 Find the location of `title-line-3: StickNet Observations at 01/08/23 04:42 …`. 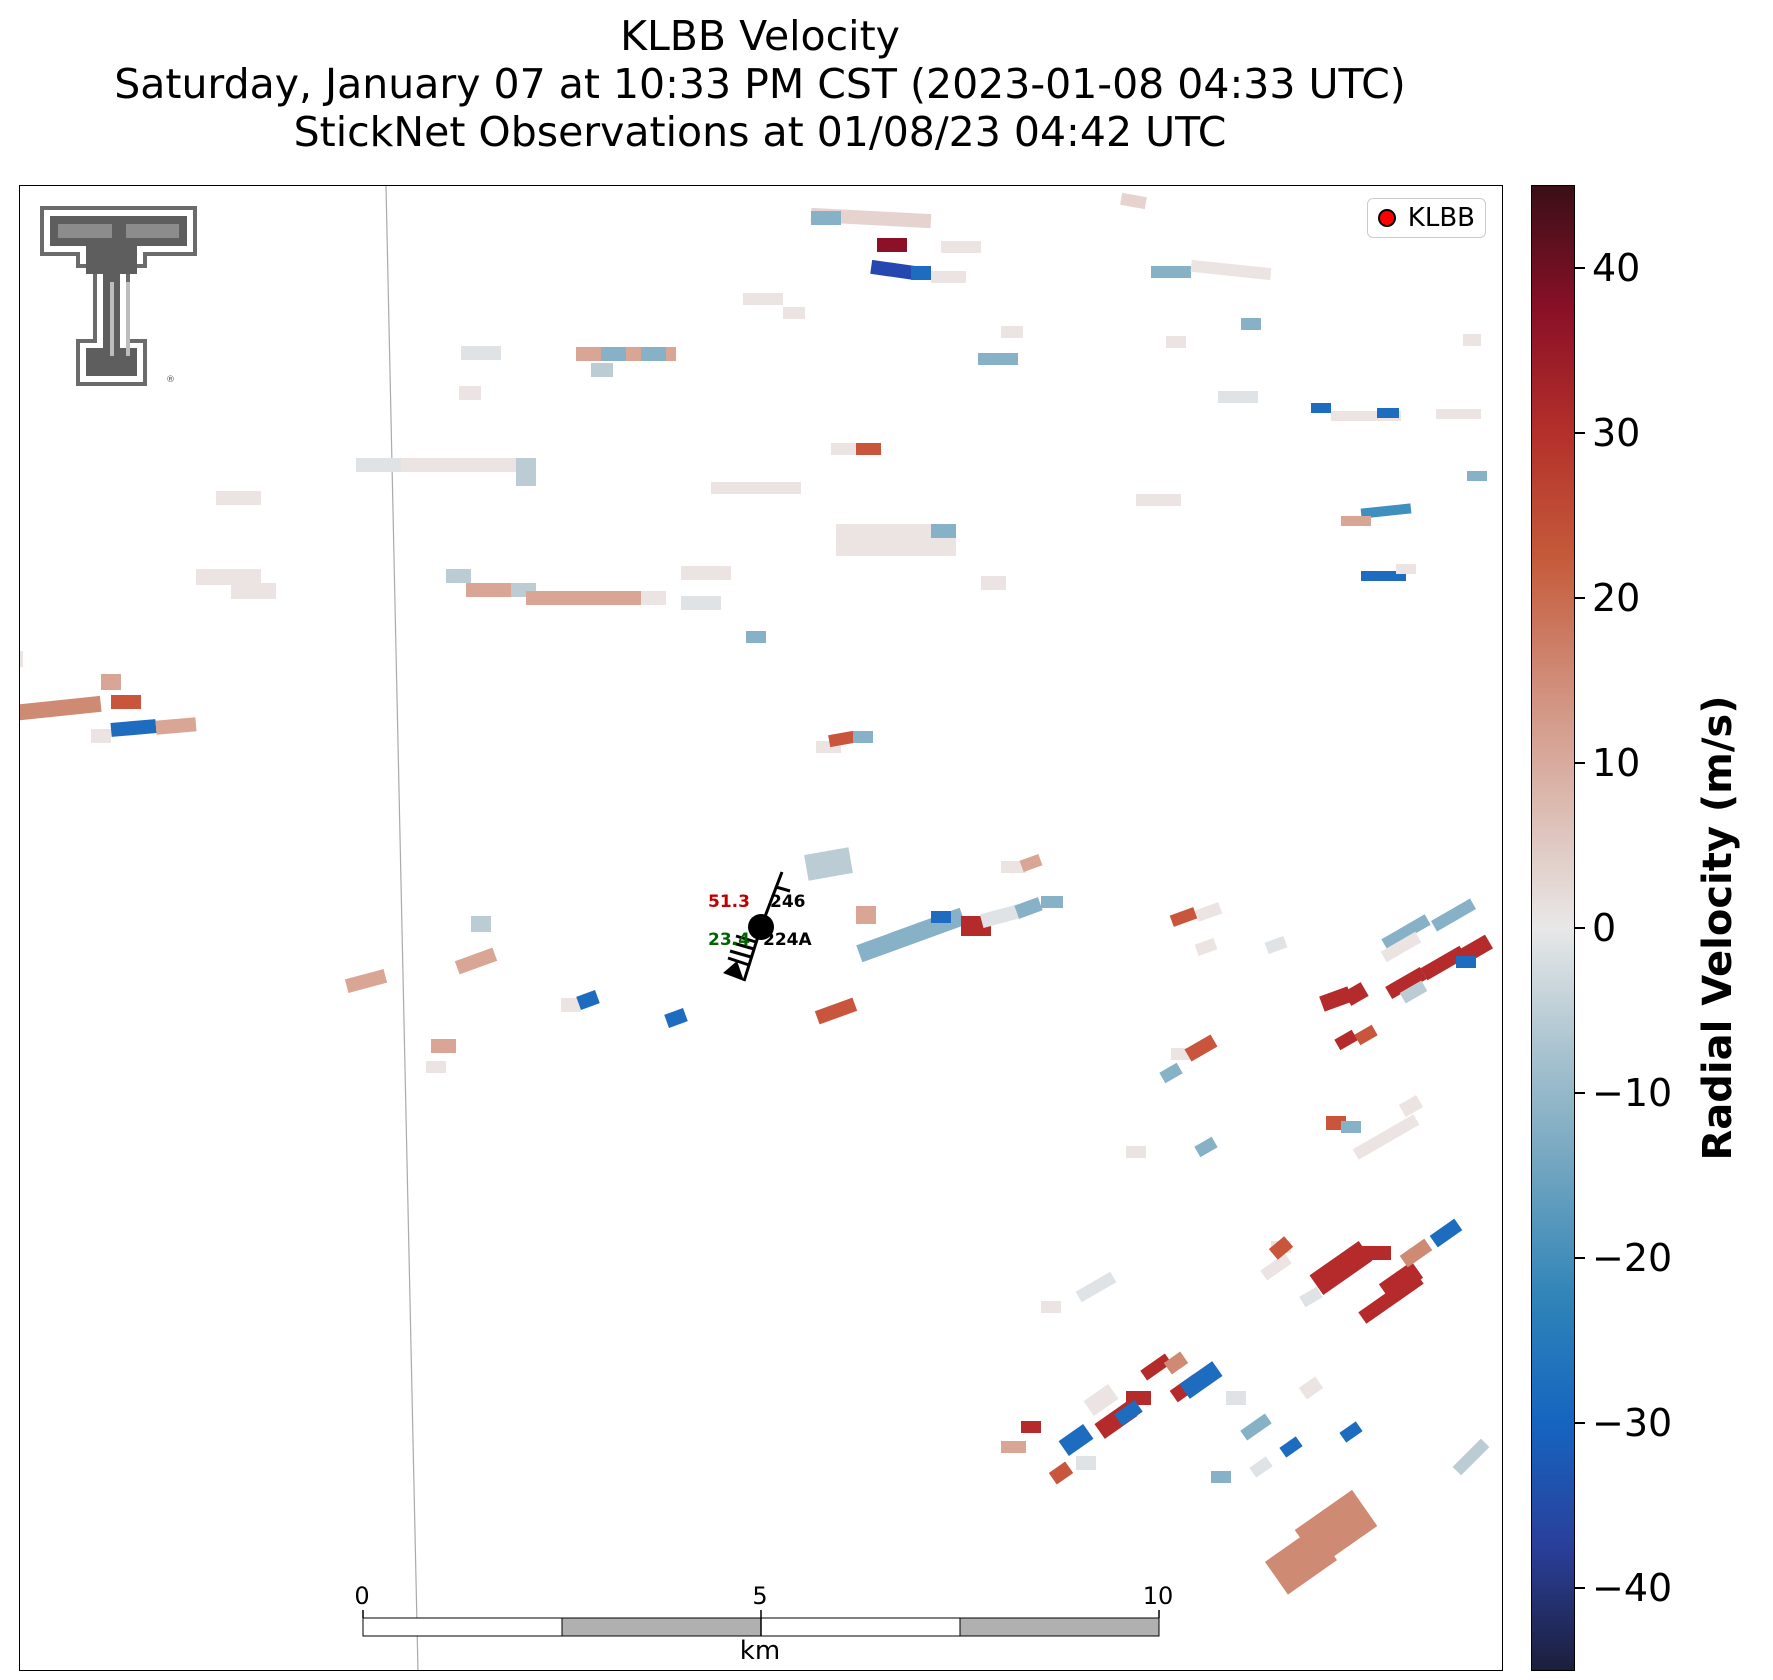

title-line-3: StickNet Observations at 01/08/23 04:42 … is located at coordinates (760, 132).